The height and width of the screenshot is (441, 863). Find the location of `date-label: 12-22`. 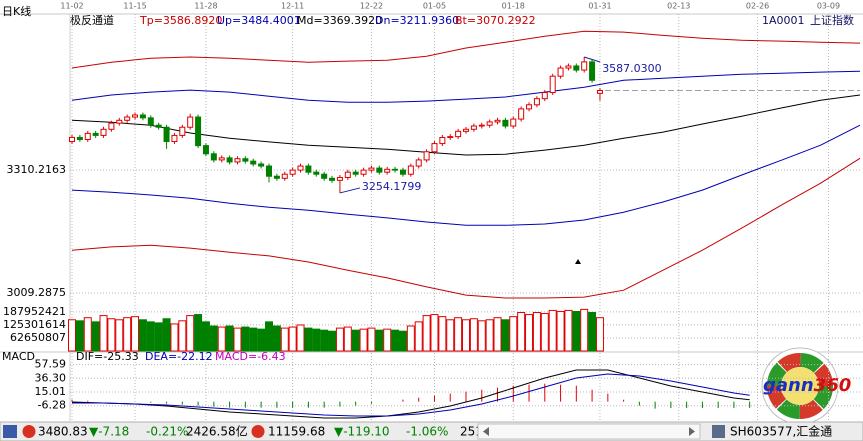

date-label: 12-22 is located at coordinates (371, 6).